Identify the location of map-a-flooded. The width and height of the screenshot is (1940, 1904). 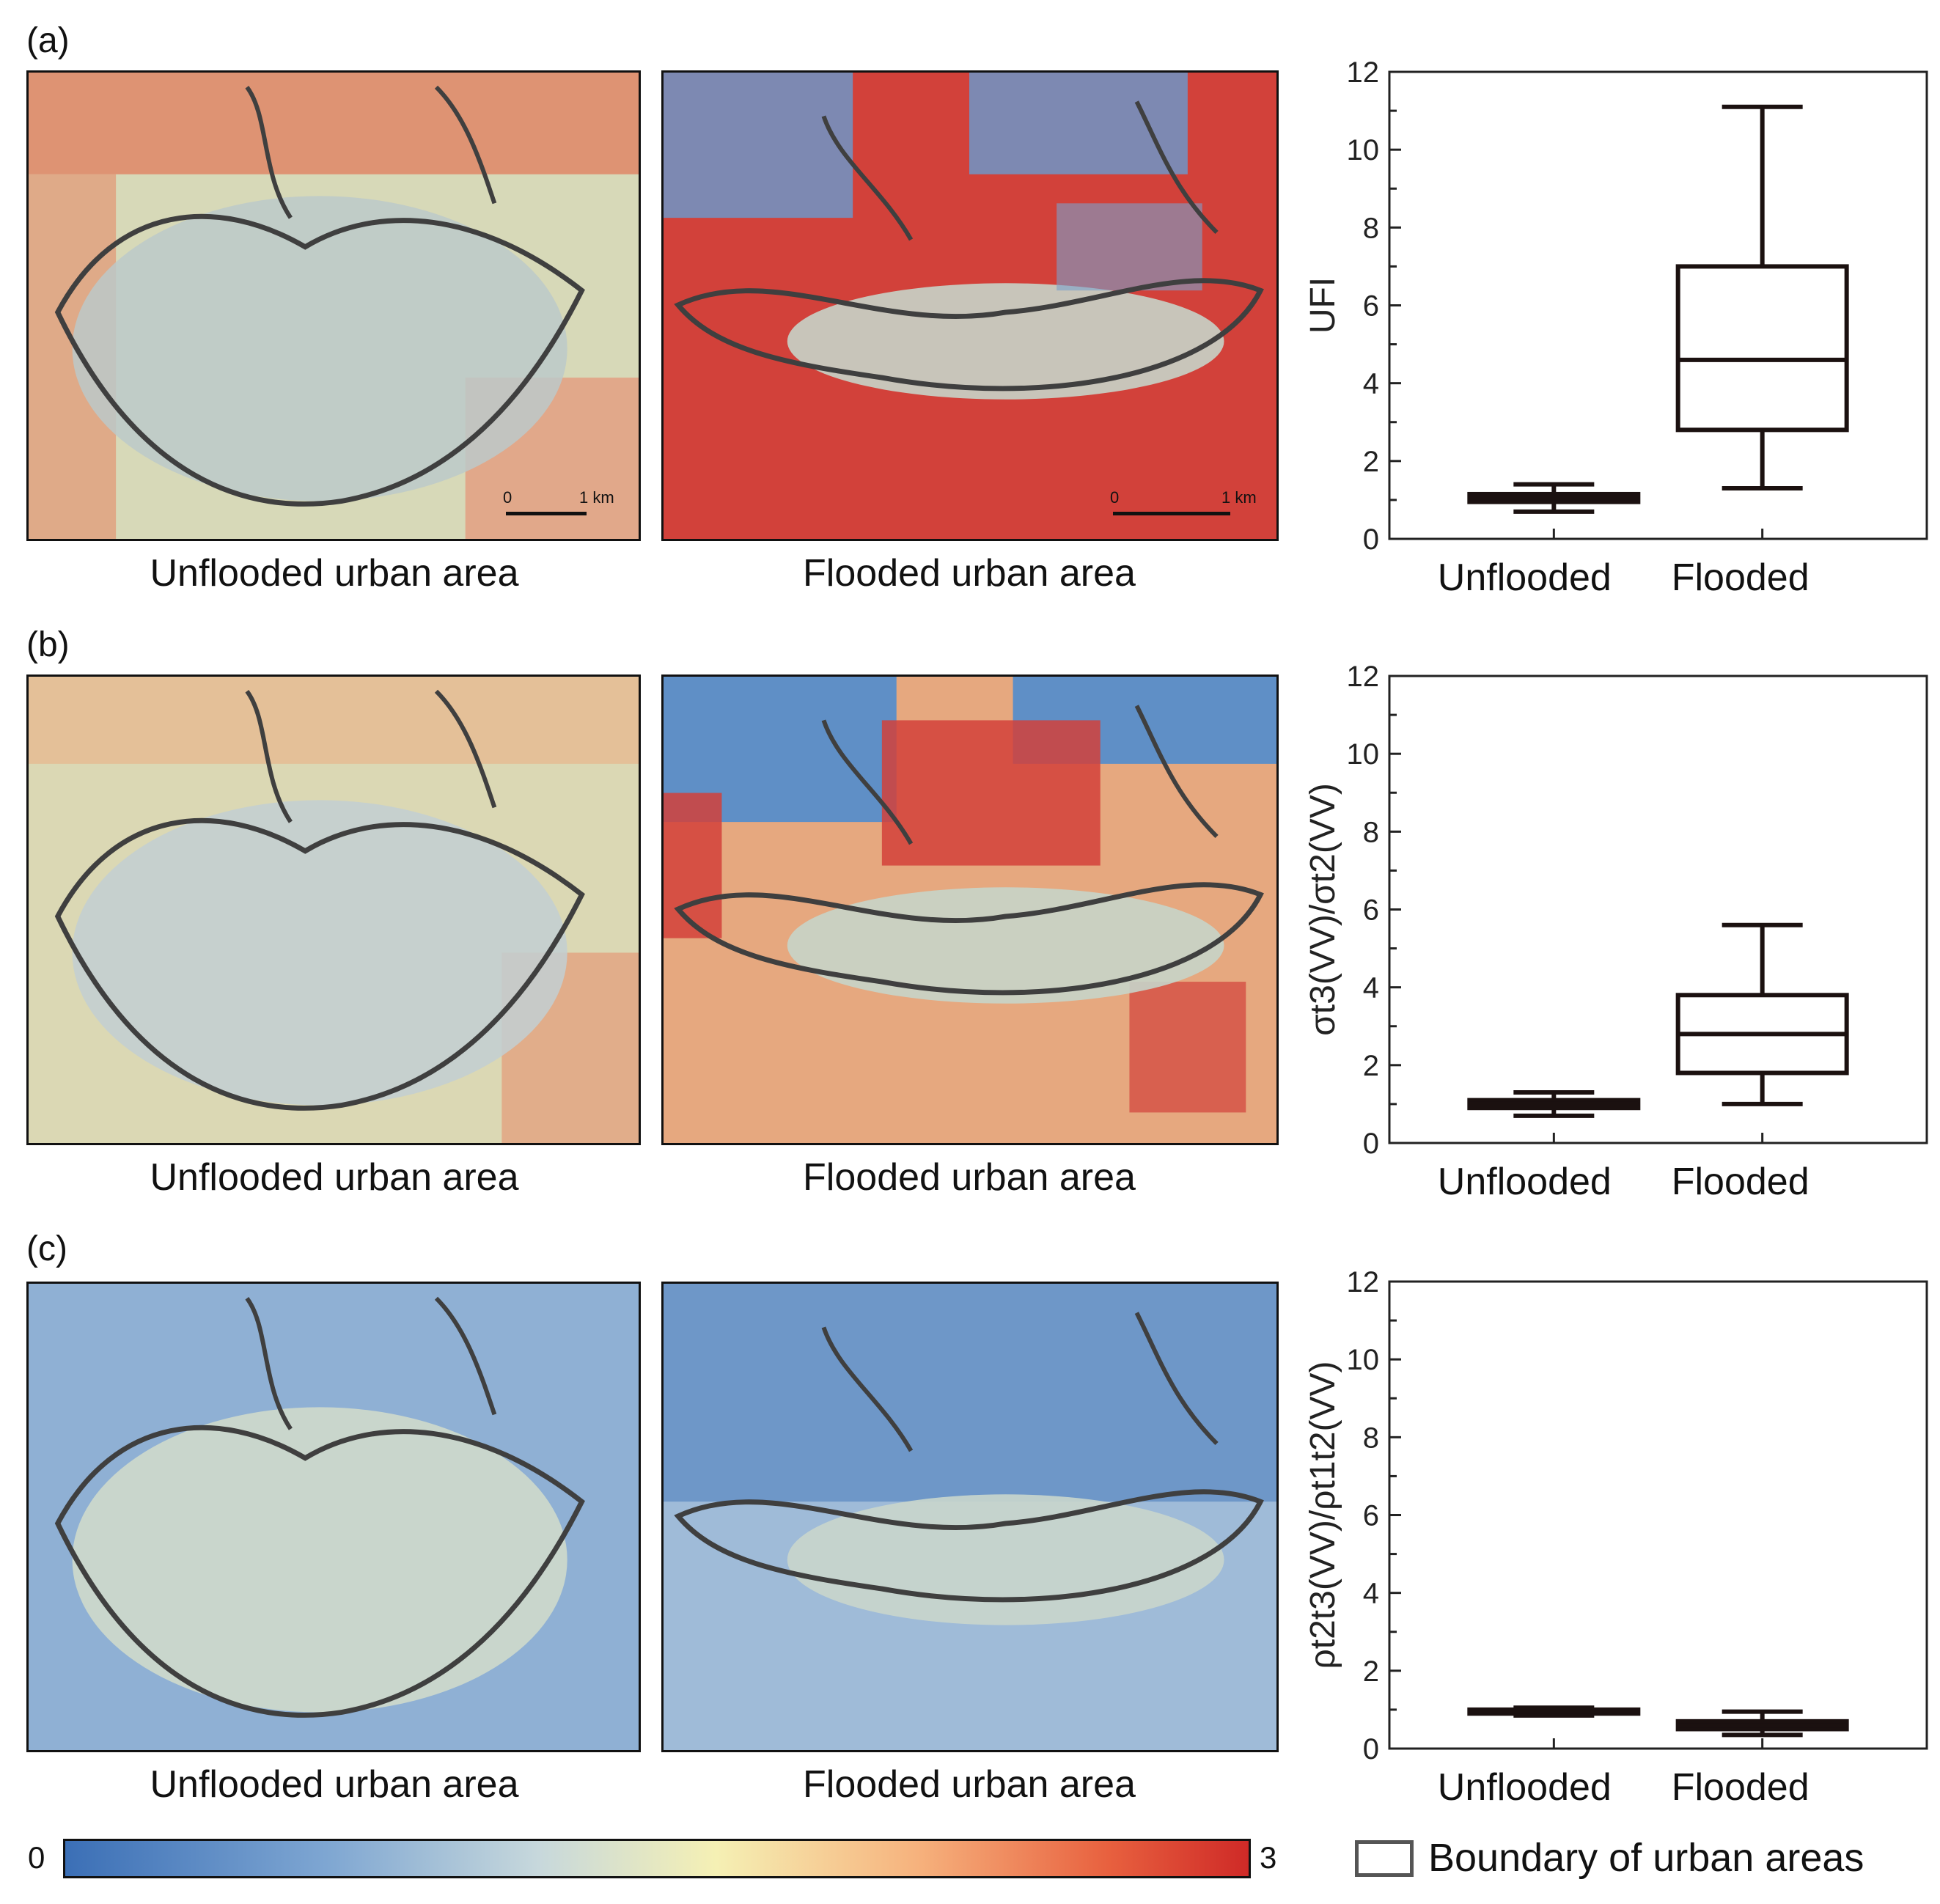
(970, 305).